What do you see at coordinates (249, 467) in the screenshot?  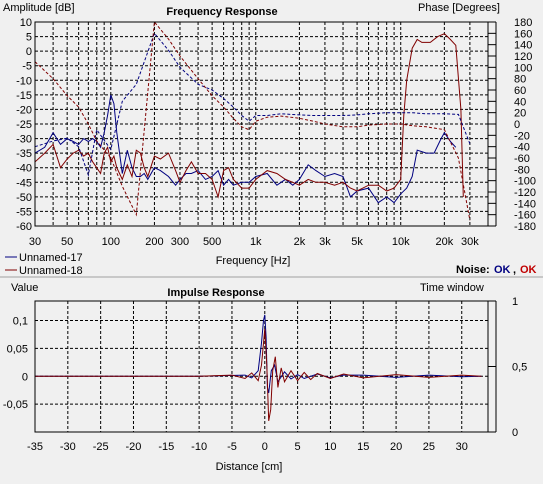 I see `imp-x-axis-label: Distance [cm]` at bounding box center [249, 467].